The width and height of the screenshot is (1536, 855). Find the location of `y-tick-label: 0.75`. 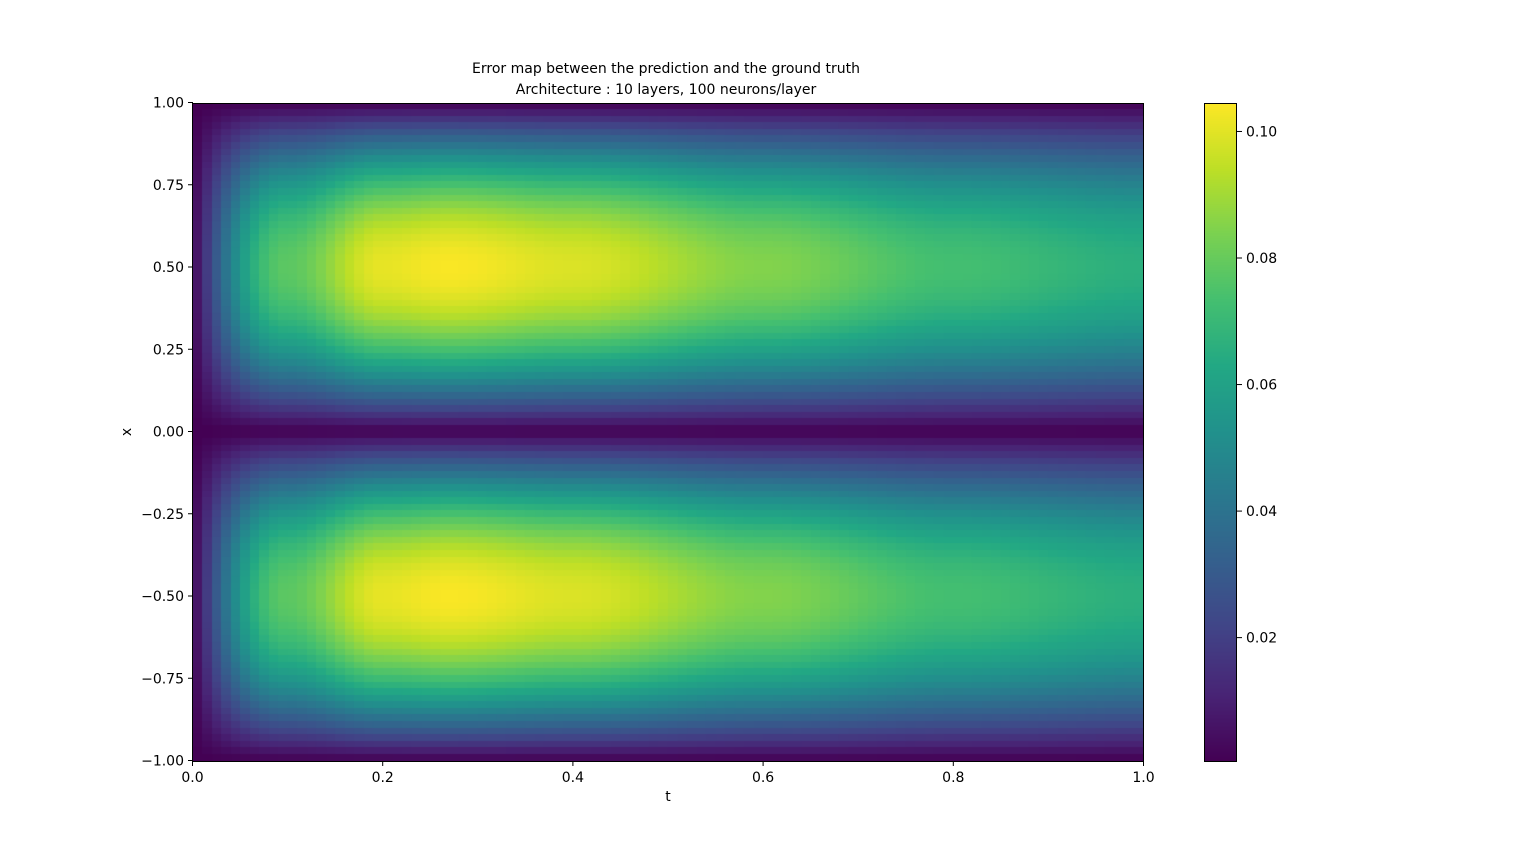

y-tick-label: 0.75 is located at coordinates (168, 186).